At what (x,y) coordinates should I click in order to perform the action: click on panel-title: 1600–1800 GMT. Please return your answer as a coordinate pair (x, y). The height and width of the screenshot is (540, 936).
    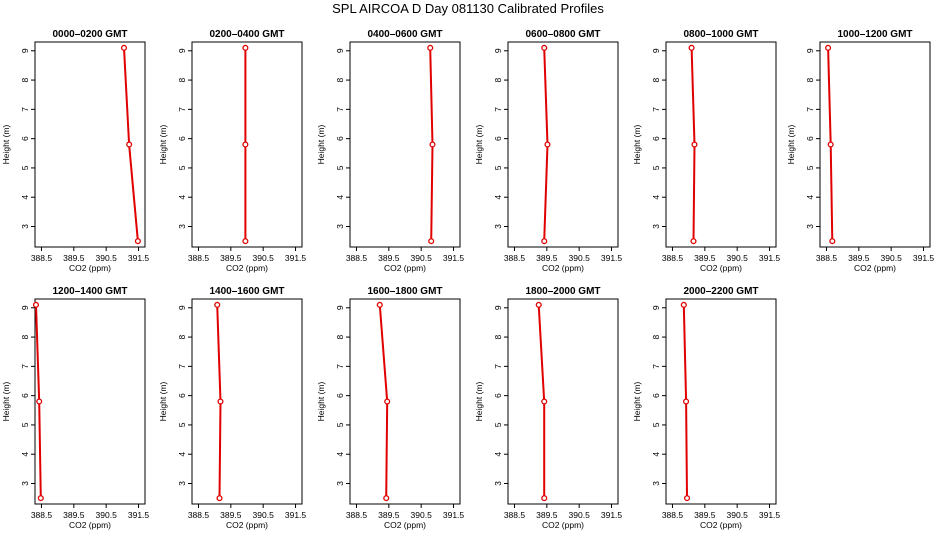
    Looking at the image, I should click on (404, 291).